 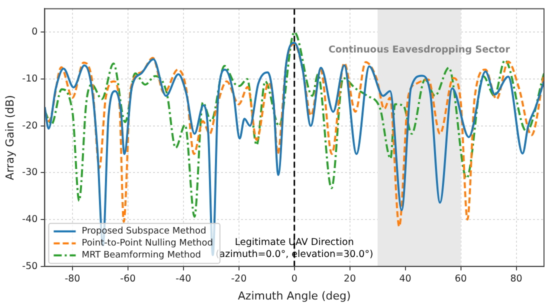 I want to click on y-tick-label: -40, so click(x=30, y=220).